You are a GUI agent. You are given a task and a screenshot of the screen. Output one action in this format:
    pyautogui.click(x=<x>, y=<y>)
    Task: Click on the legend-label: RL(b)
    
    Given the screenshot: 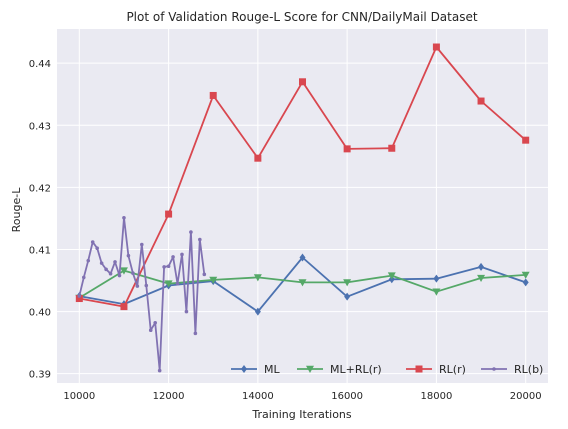 What is the action you would take?
    pyautogui.click(x=528, y=369)
    